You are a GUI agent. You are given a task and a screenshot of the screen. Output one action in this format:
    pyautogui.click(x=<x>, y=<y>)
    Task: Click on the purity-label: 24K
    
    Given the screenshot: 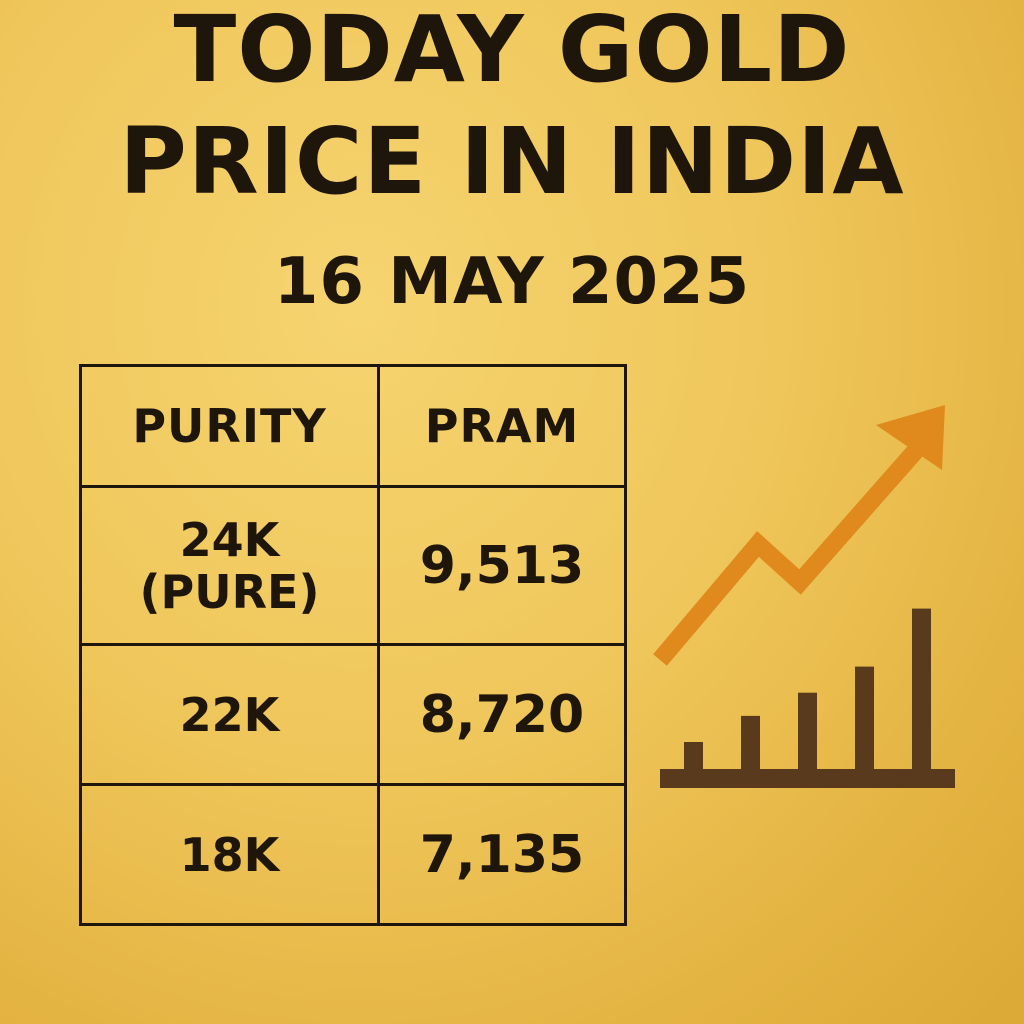 What is the action you would take?
    pyautogui.click(x=229, y=539)
    